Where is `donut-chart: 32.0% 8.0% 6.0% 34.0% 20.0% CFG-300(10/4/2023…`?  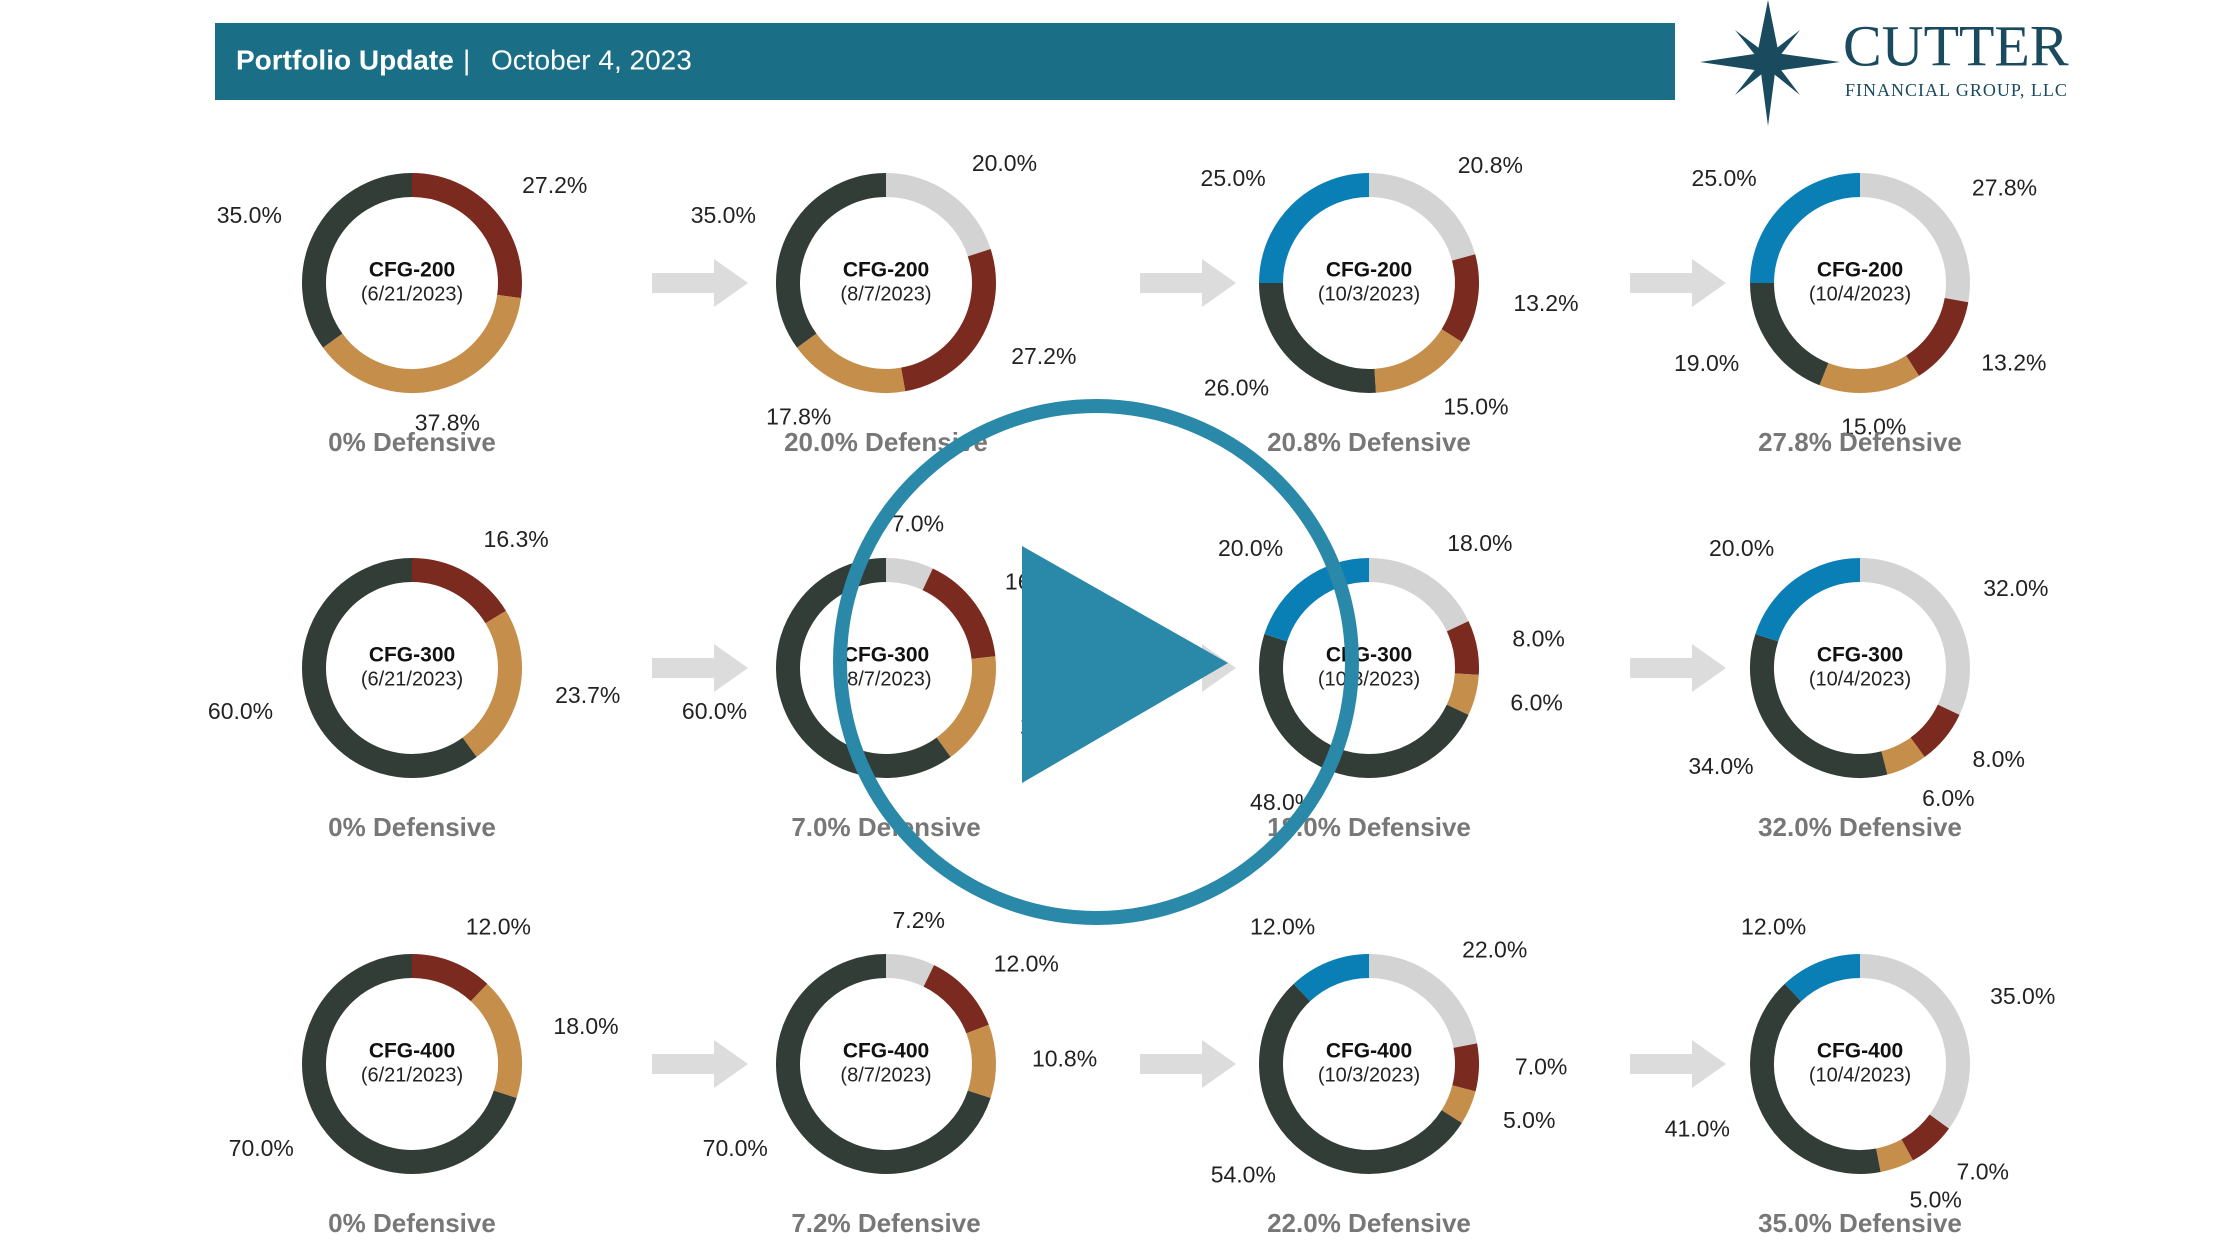
donut-chart: 32.0% 8.0% 6.0% 34.0% 20.0% CFG-300(10/4/2023… is located at coordinates (1868, 688).